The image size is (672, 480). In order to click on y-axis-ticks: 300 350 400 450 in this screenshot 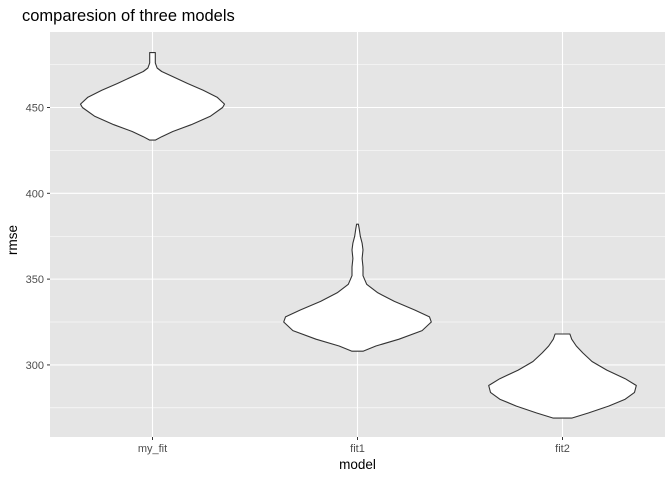, I will do `click(38, 237)`.